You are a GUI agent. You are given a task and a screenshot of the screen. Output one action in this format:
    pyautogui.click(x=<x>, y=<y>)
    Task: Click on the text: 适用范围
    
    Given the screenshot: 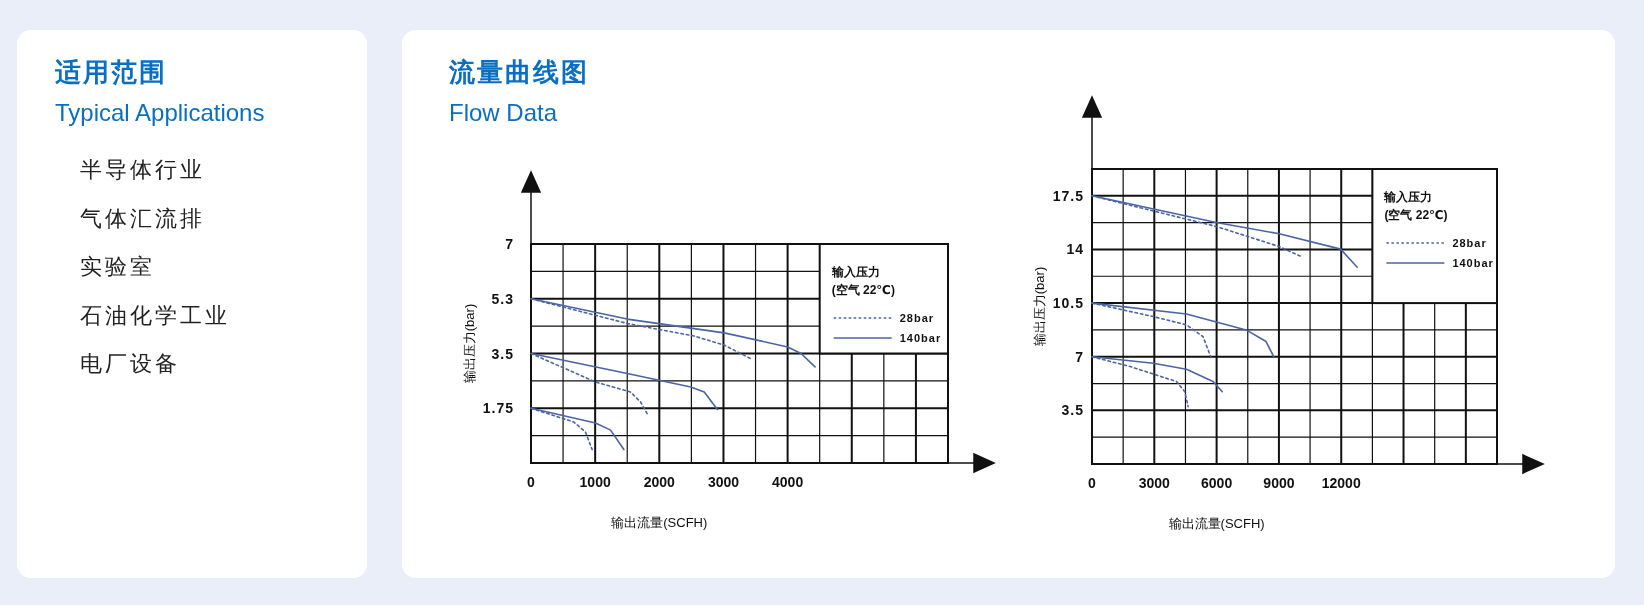 What is the action you would take?
    pyautogui.click(x=110, y=72)
    